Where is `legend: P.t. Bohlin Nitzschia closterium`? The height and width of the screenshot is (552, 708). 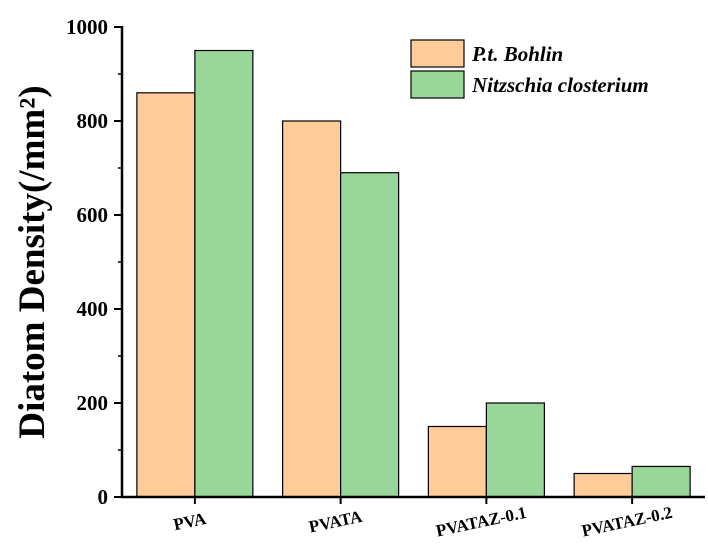
legend: P.t. Bohlin Nitzschia closterium is located at coordinates (529, 69).